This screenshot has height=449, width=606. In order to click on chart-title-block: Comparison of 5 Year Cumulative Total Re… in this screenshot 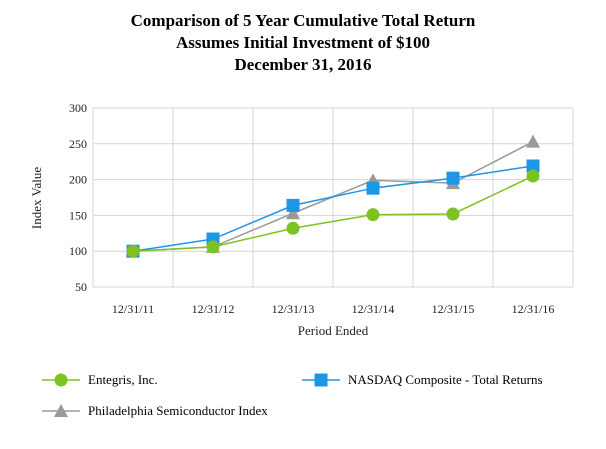, I will do `click(303, 43)`.